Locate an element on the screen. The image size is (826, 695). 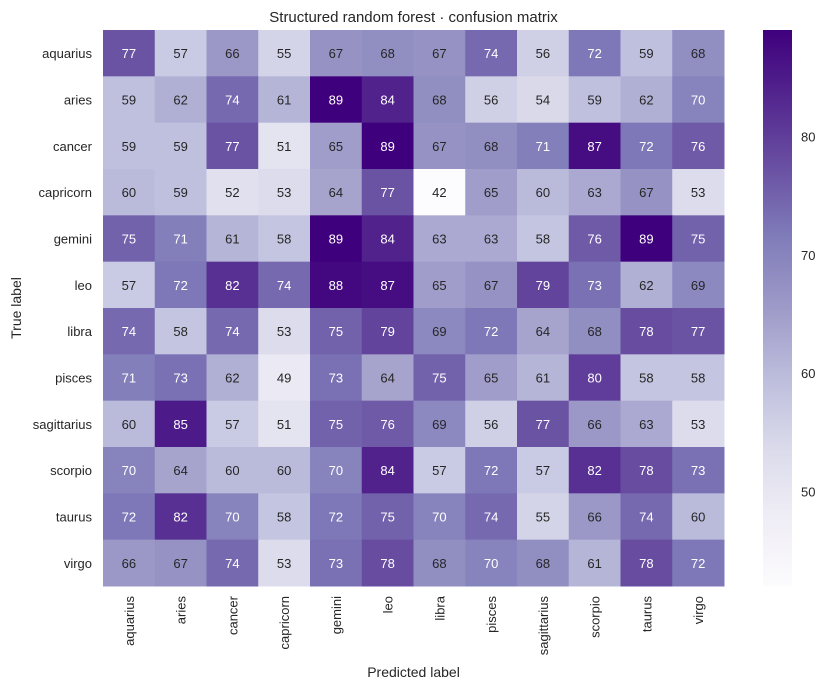
cell-value-label: 74 is located at coordinates (284, 285).